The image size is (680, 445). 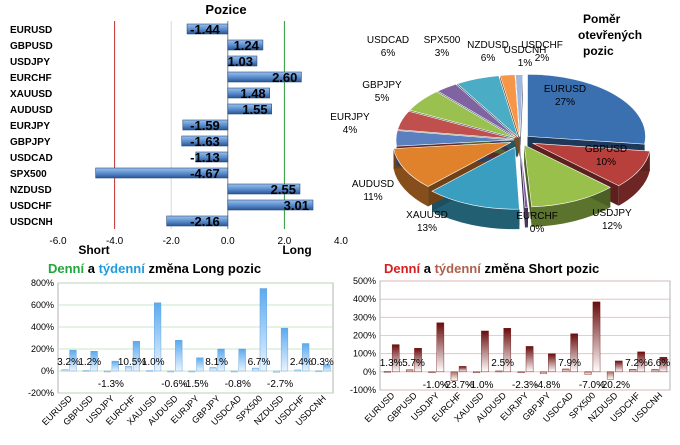 I want to click on category-label: AUDUSD, so click(x=491, y=407).